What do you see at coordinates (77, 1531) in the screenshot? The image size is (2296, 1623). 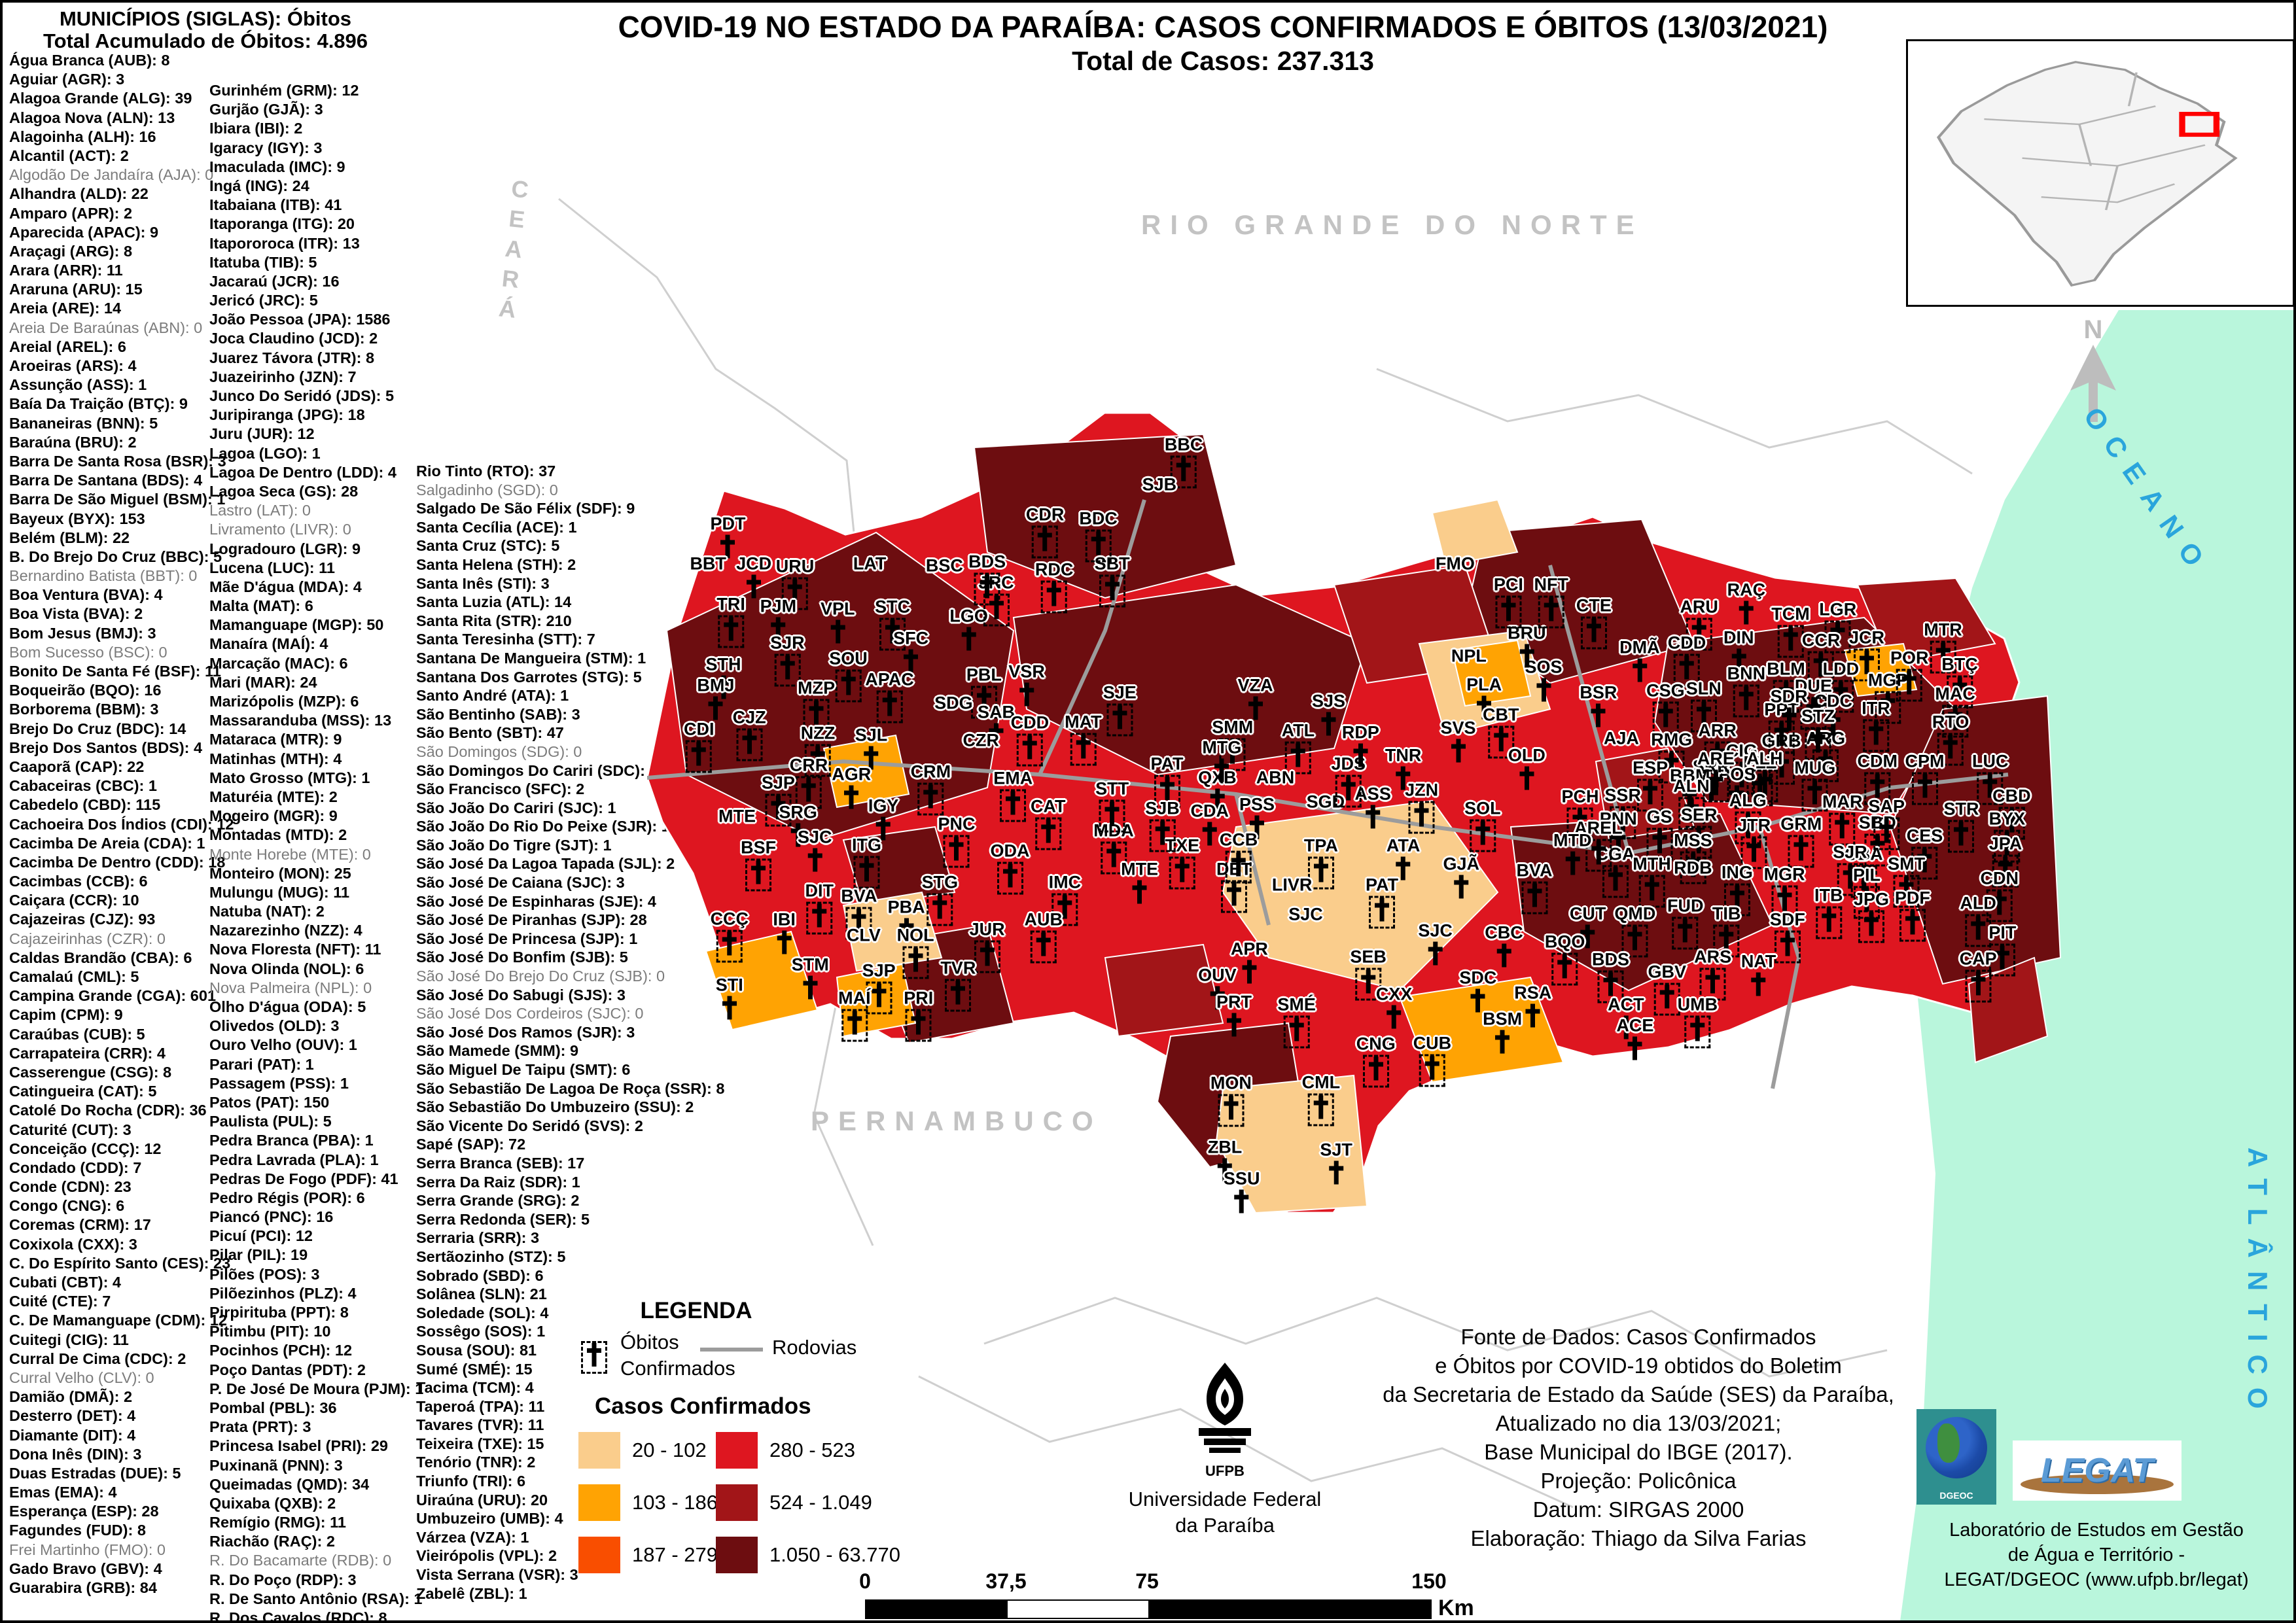 I see `municipality-entry: Fagundes (FUD): 8` at bounding box center [77, 1531].